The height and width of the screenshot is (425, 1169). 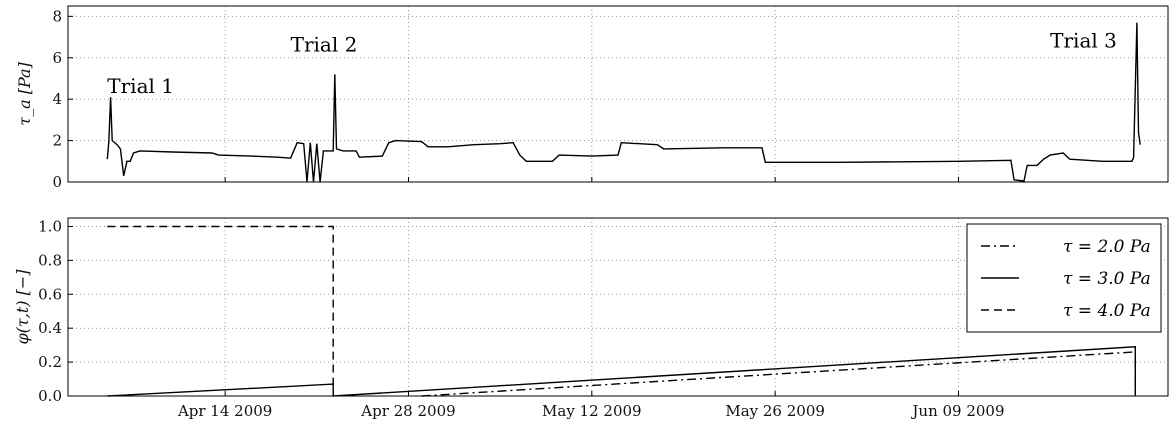 I want to click on y-tick-label: 0.6, so click(x=50, y=294).